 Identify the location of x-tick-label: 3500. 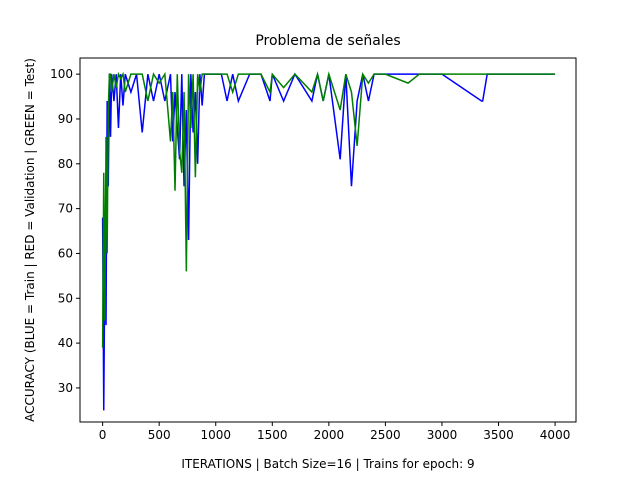
(498, 435).